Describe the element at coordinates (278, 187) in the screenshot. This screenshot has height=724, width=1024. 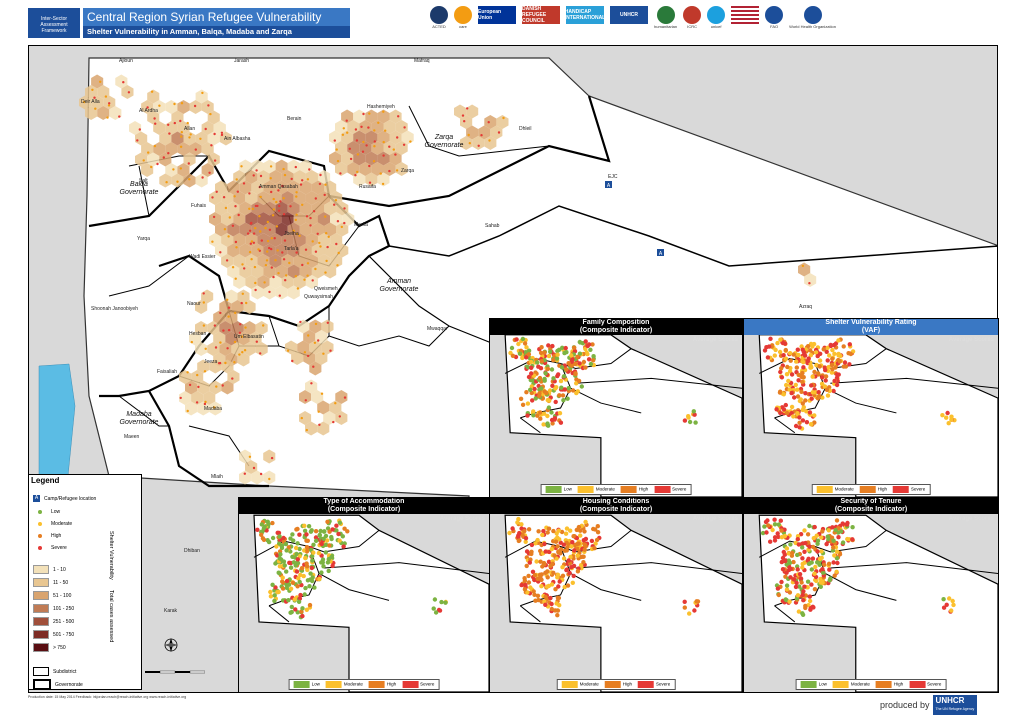
I see `place-label: Amman Qasabah` at that location.